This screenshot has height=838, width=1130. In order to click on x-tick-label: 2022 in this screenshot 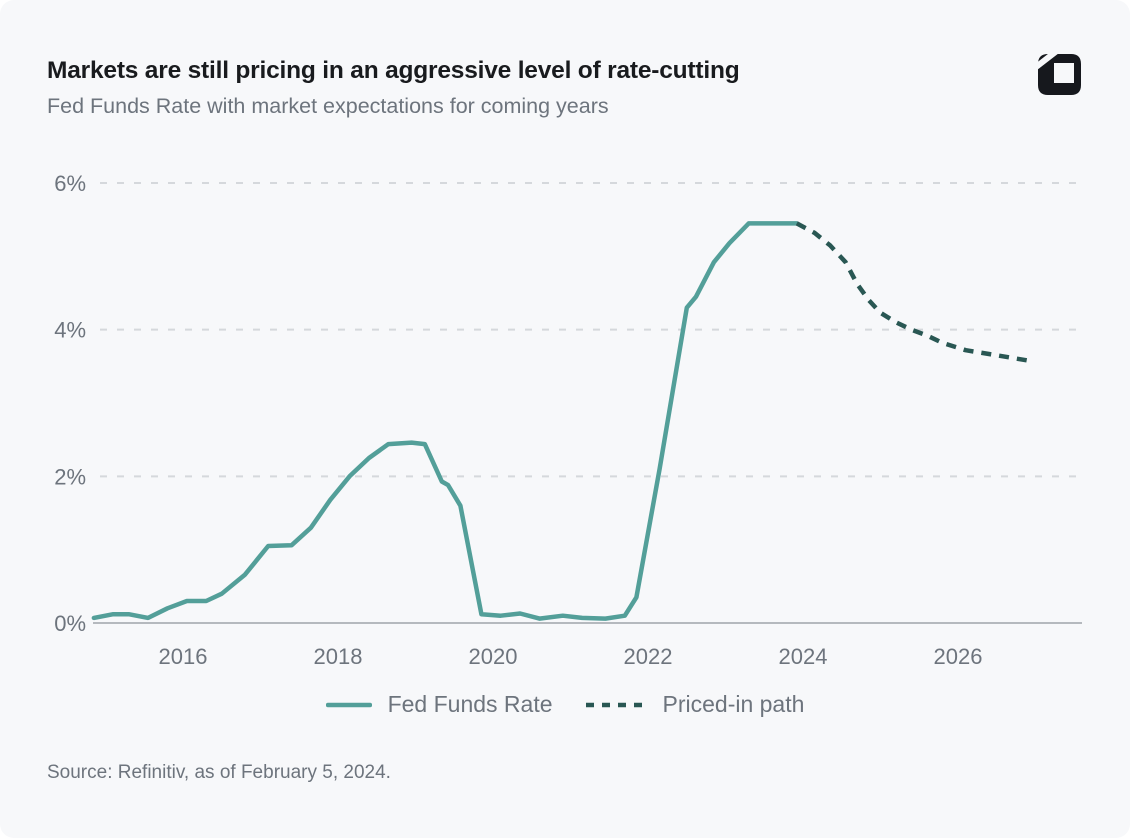, I will do `click(648, 656)`.